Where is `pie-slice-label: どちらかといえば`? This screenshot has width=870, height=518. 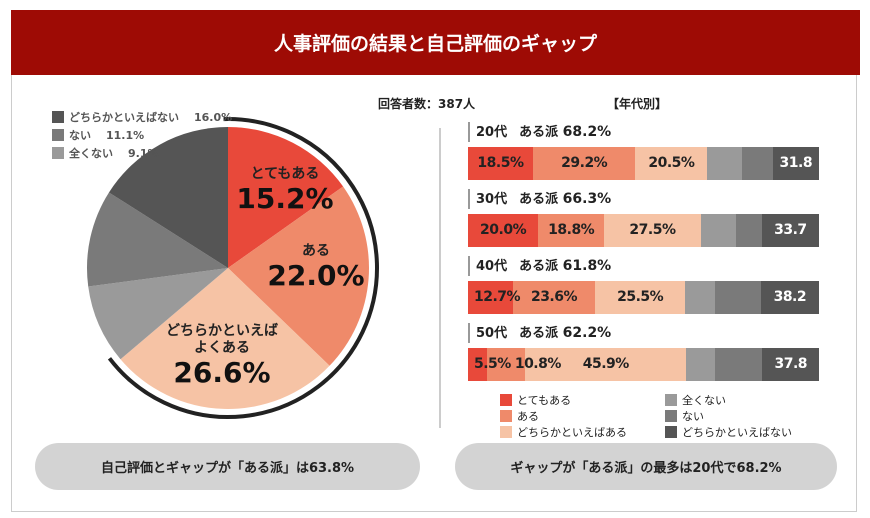 pie-slice-label: どちらかといえば is located at coordinates (222, 331).